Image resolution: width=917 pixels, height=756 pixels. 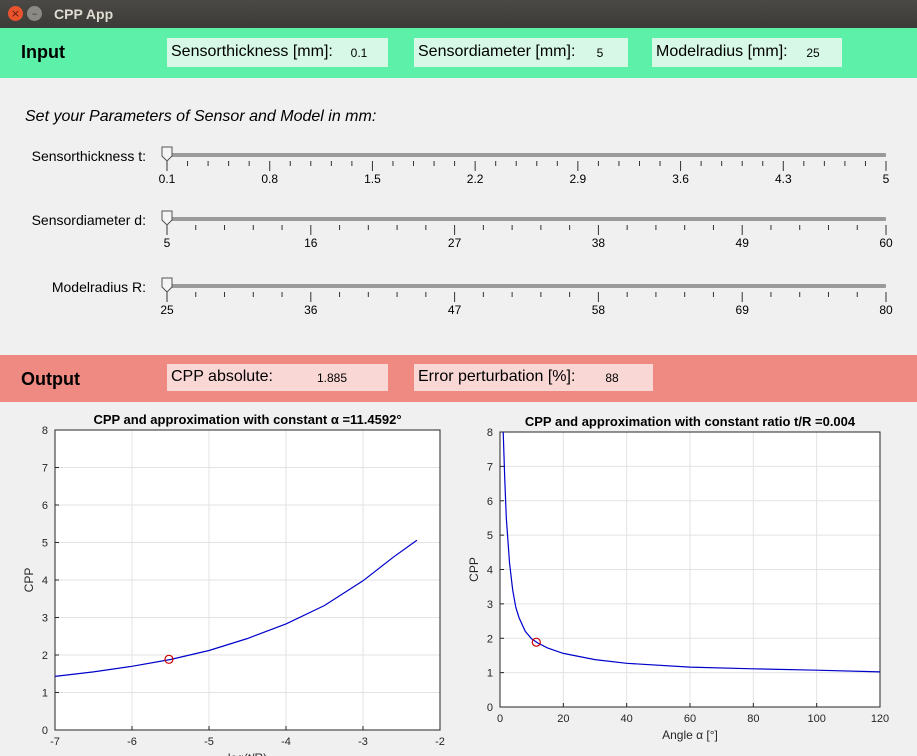 I want to click on x-tick-label: -2, so click(x=440, y=742).